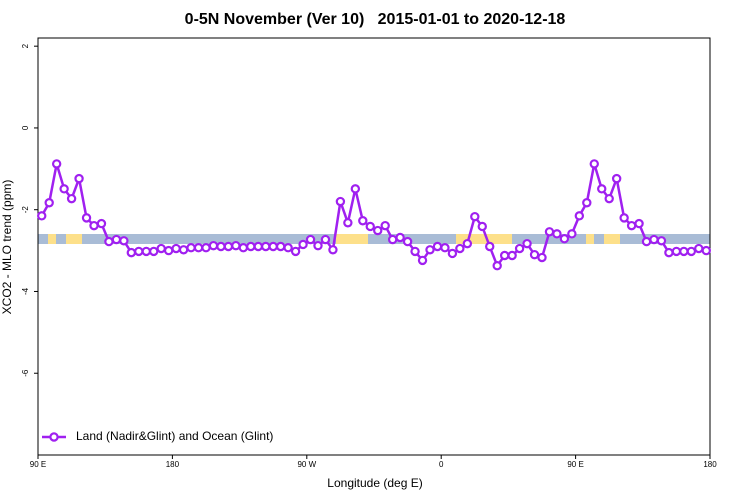 The image size is (750, 500). I want to click on y-tick-label: -4, so click(25, 291).